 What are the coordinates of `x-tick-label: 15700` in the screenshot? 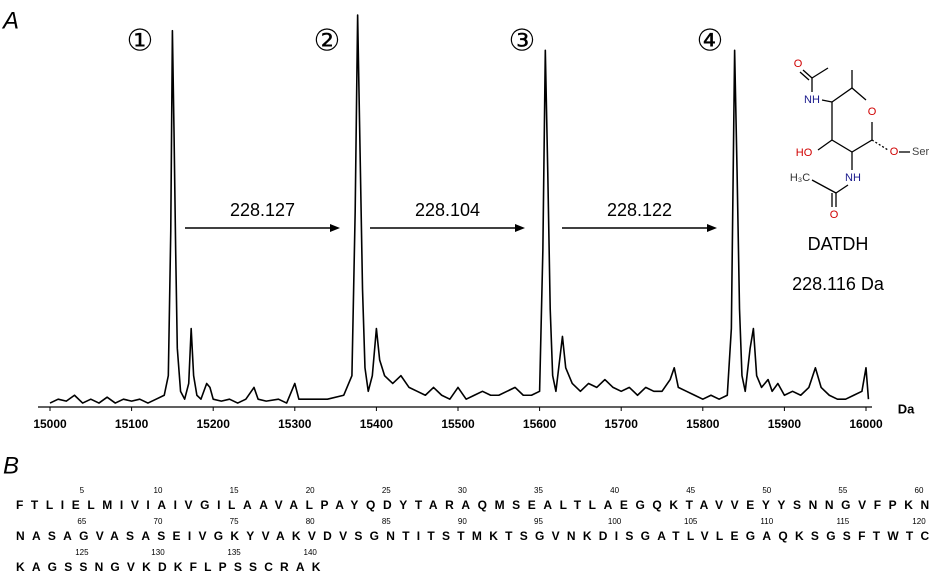 It's located at (622, 424).